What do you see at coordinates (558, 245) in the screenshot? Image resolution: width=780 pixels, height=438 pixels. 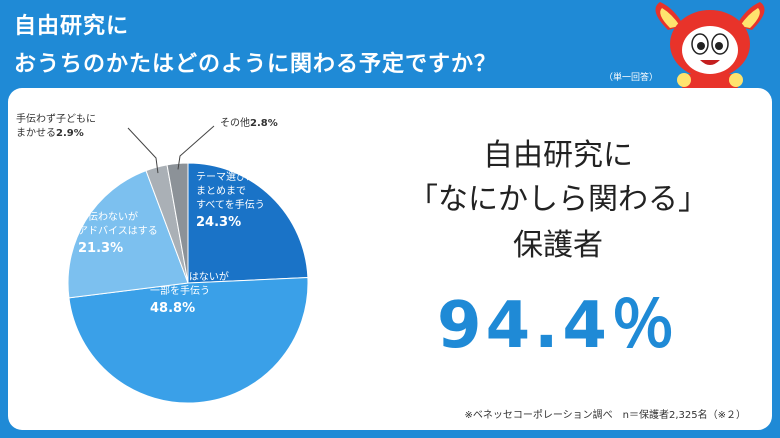 I see `highlight-line-3: 保護者` at bounding box center [558, 245].